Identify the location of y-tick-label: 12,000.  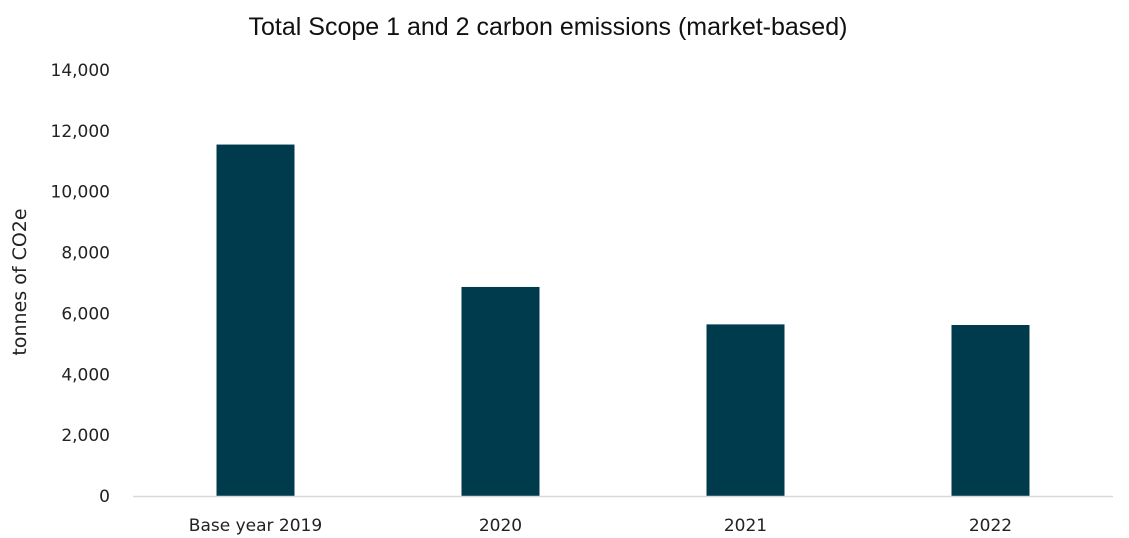
(80, 132).